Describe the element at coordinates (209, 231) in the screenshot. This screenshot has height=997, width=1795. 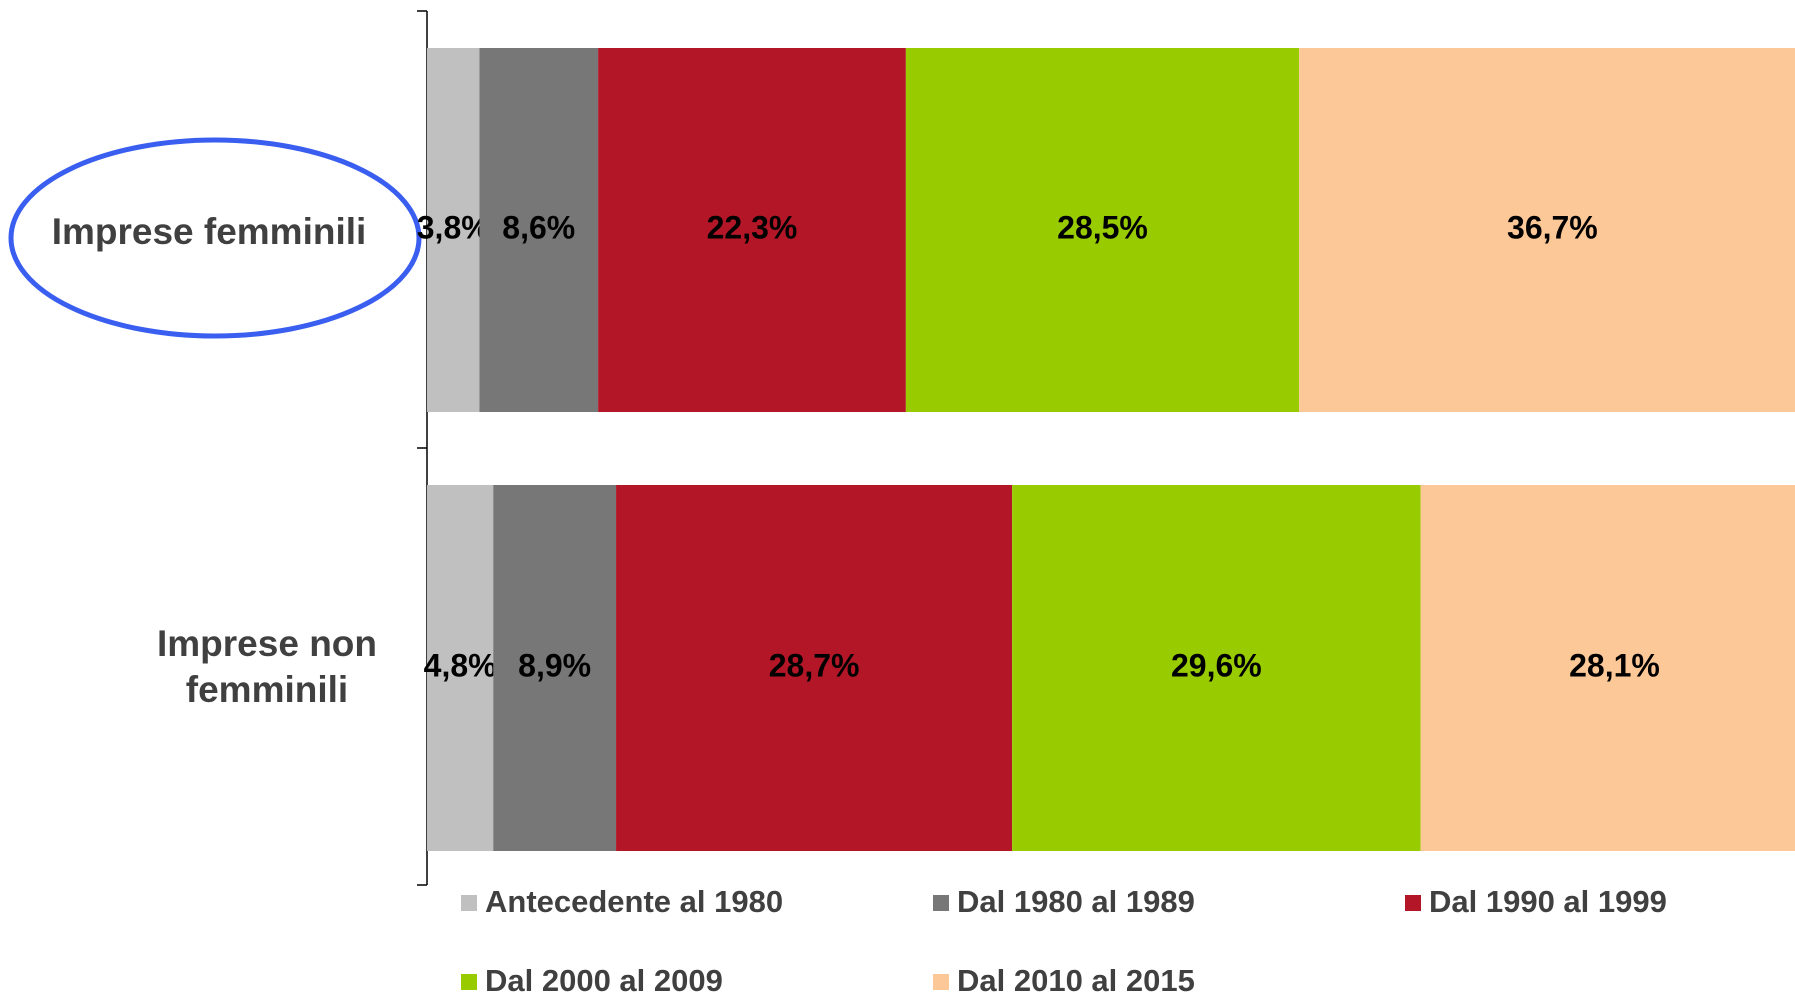
I see `category-label: Imprese femminili` at that location.